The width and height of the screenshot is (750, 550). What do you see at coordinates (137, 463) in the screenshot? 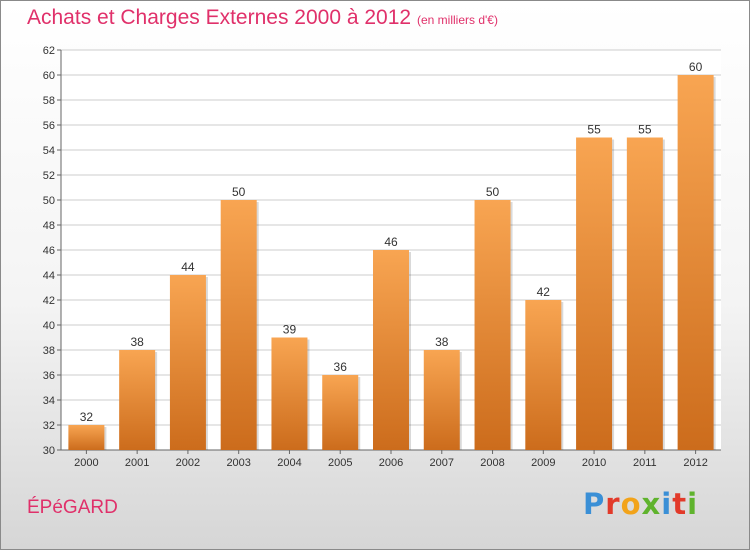
I see `x-tick-label: 2001` at bounding box center [137, 463].